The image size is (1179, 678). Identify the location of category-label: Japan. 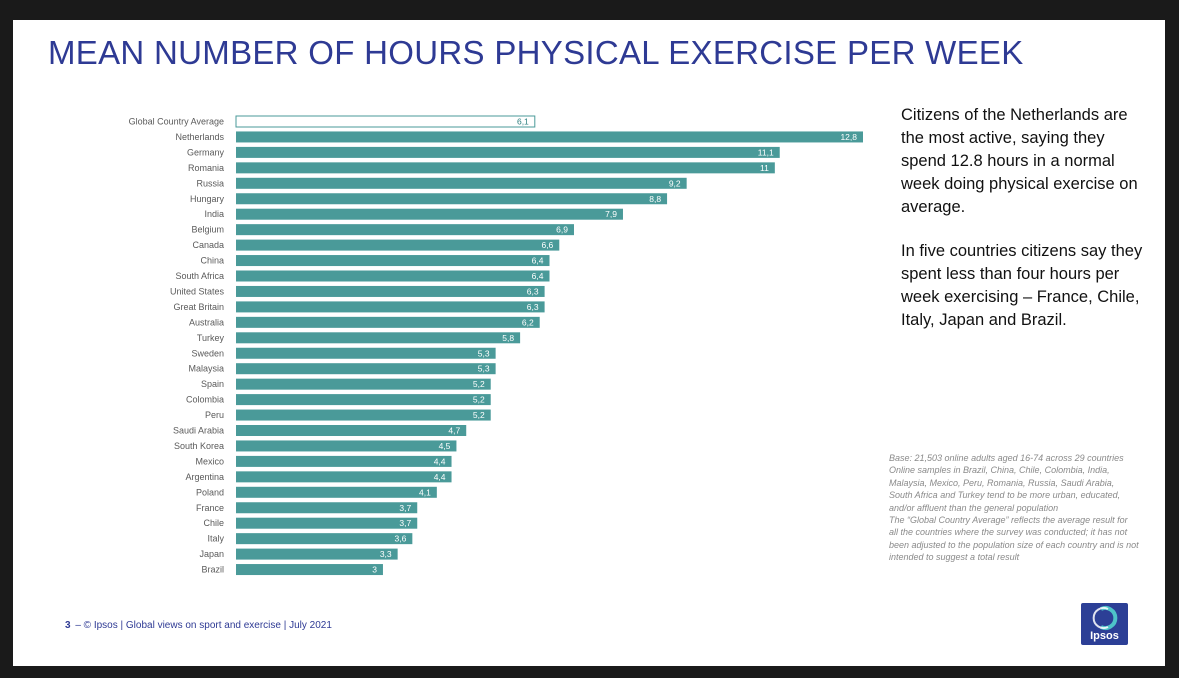
(211, 554).